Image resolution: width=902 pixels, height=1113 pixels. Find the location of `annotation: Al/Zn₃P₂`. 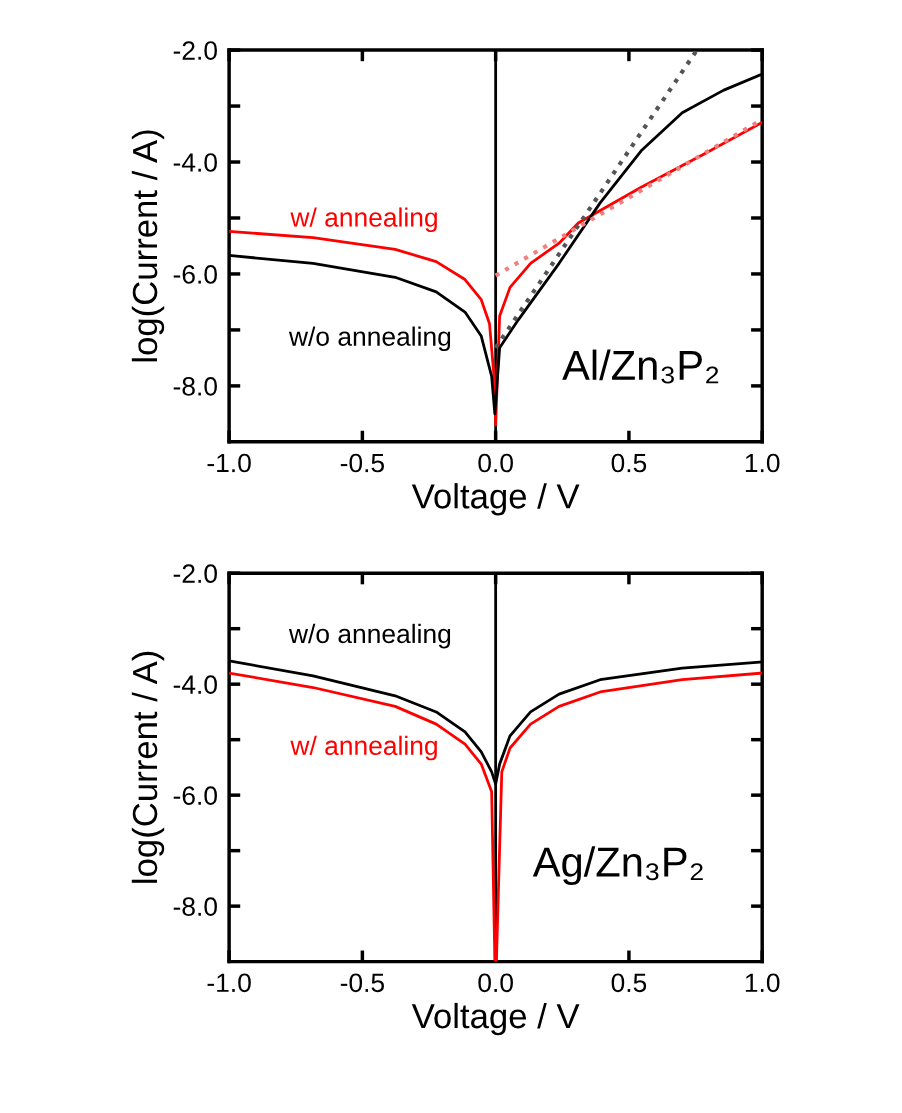

annotation: Al/Zn₃P₂ is located at coordinates (640, 366).